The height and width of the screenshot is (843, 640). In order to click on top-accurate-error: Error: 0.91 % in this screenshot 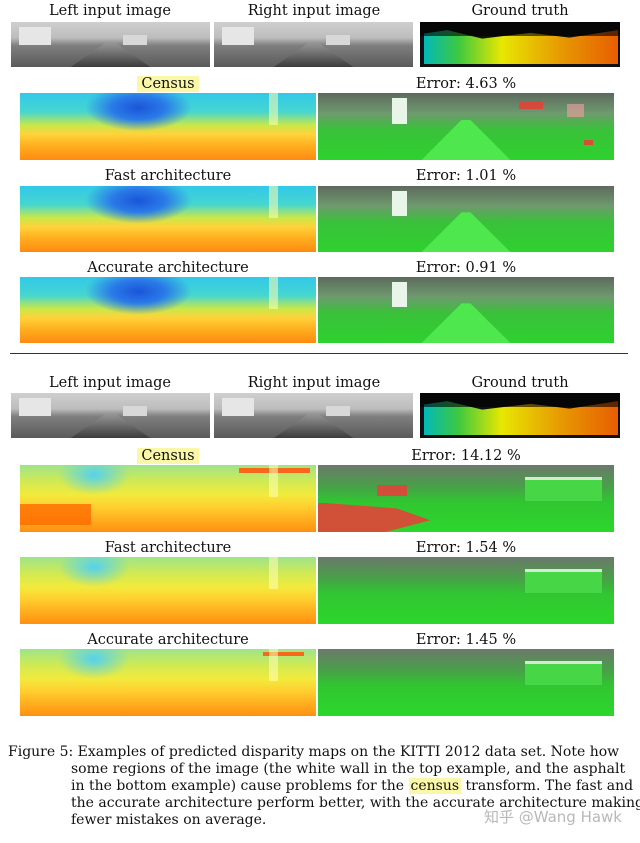, I will do `click(466, 268)`.